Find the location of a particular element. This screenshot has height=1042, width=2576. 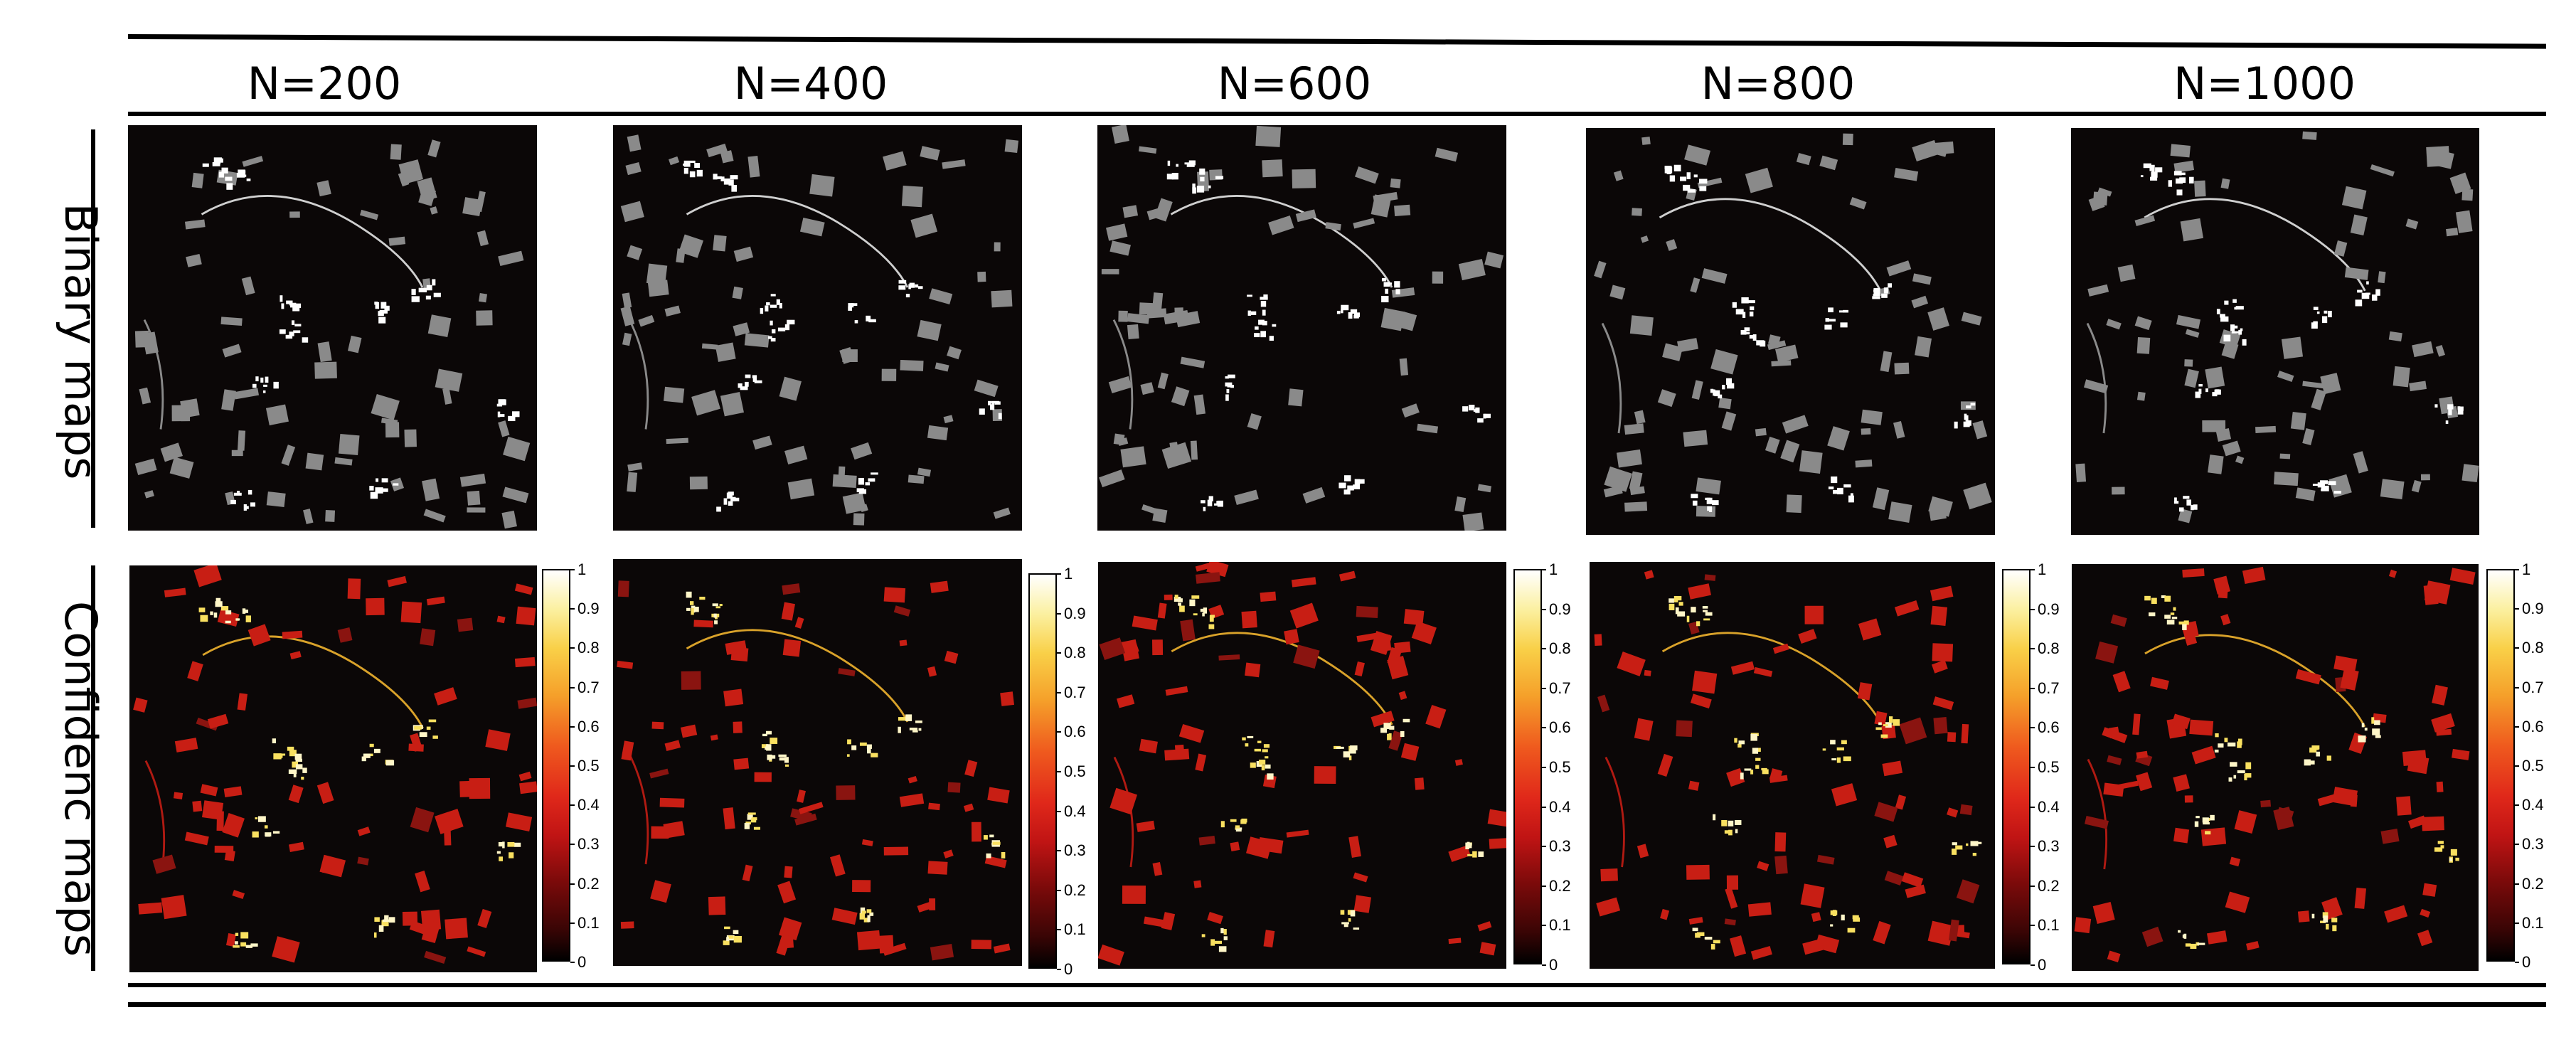

binary-map-n200 is located at coordinates (332, 328).